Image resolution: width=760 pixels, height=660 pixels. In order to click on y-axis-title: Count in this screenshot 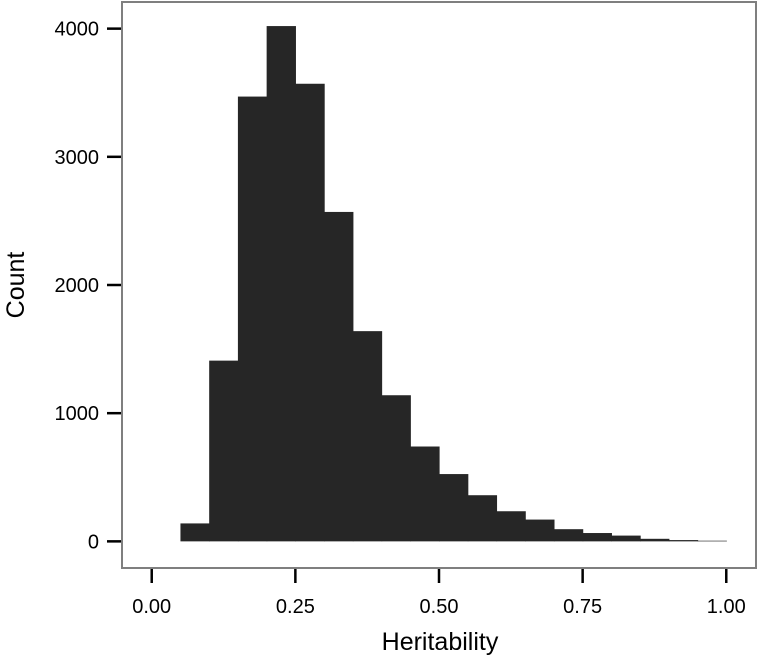, I will do `click(16, 285)`.